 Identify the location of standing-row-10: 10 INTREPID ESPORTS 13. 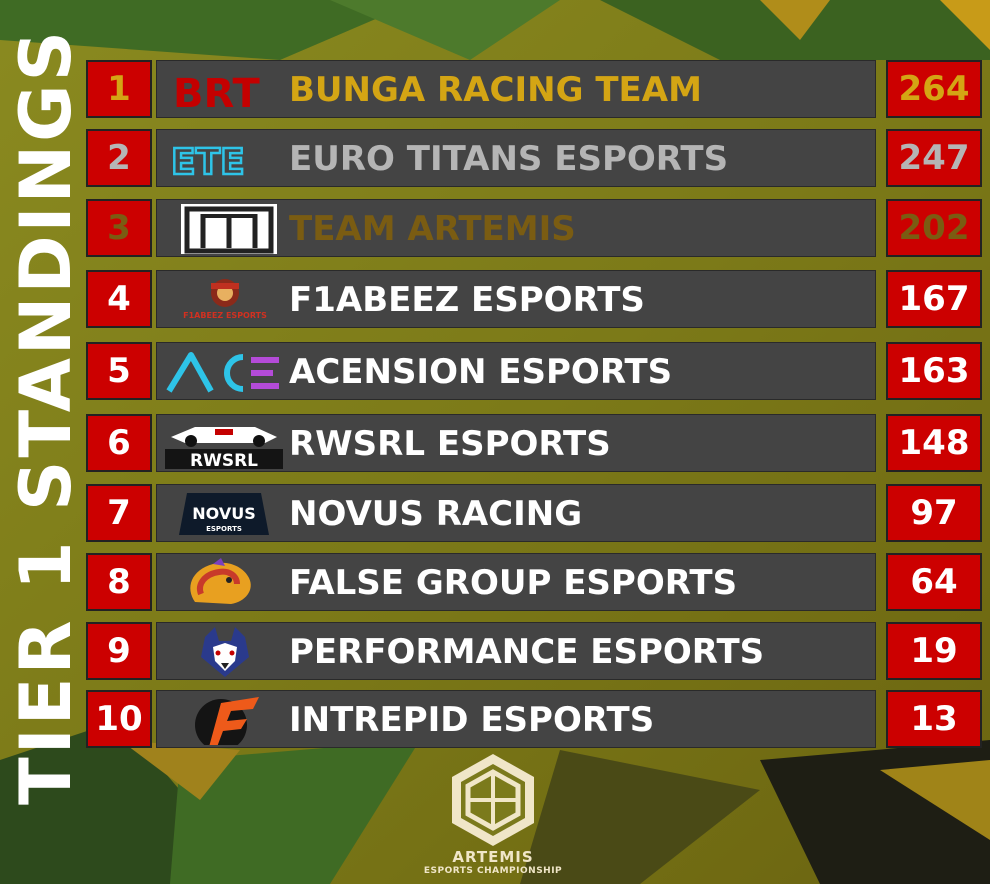
(495, 719).